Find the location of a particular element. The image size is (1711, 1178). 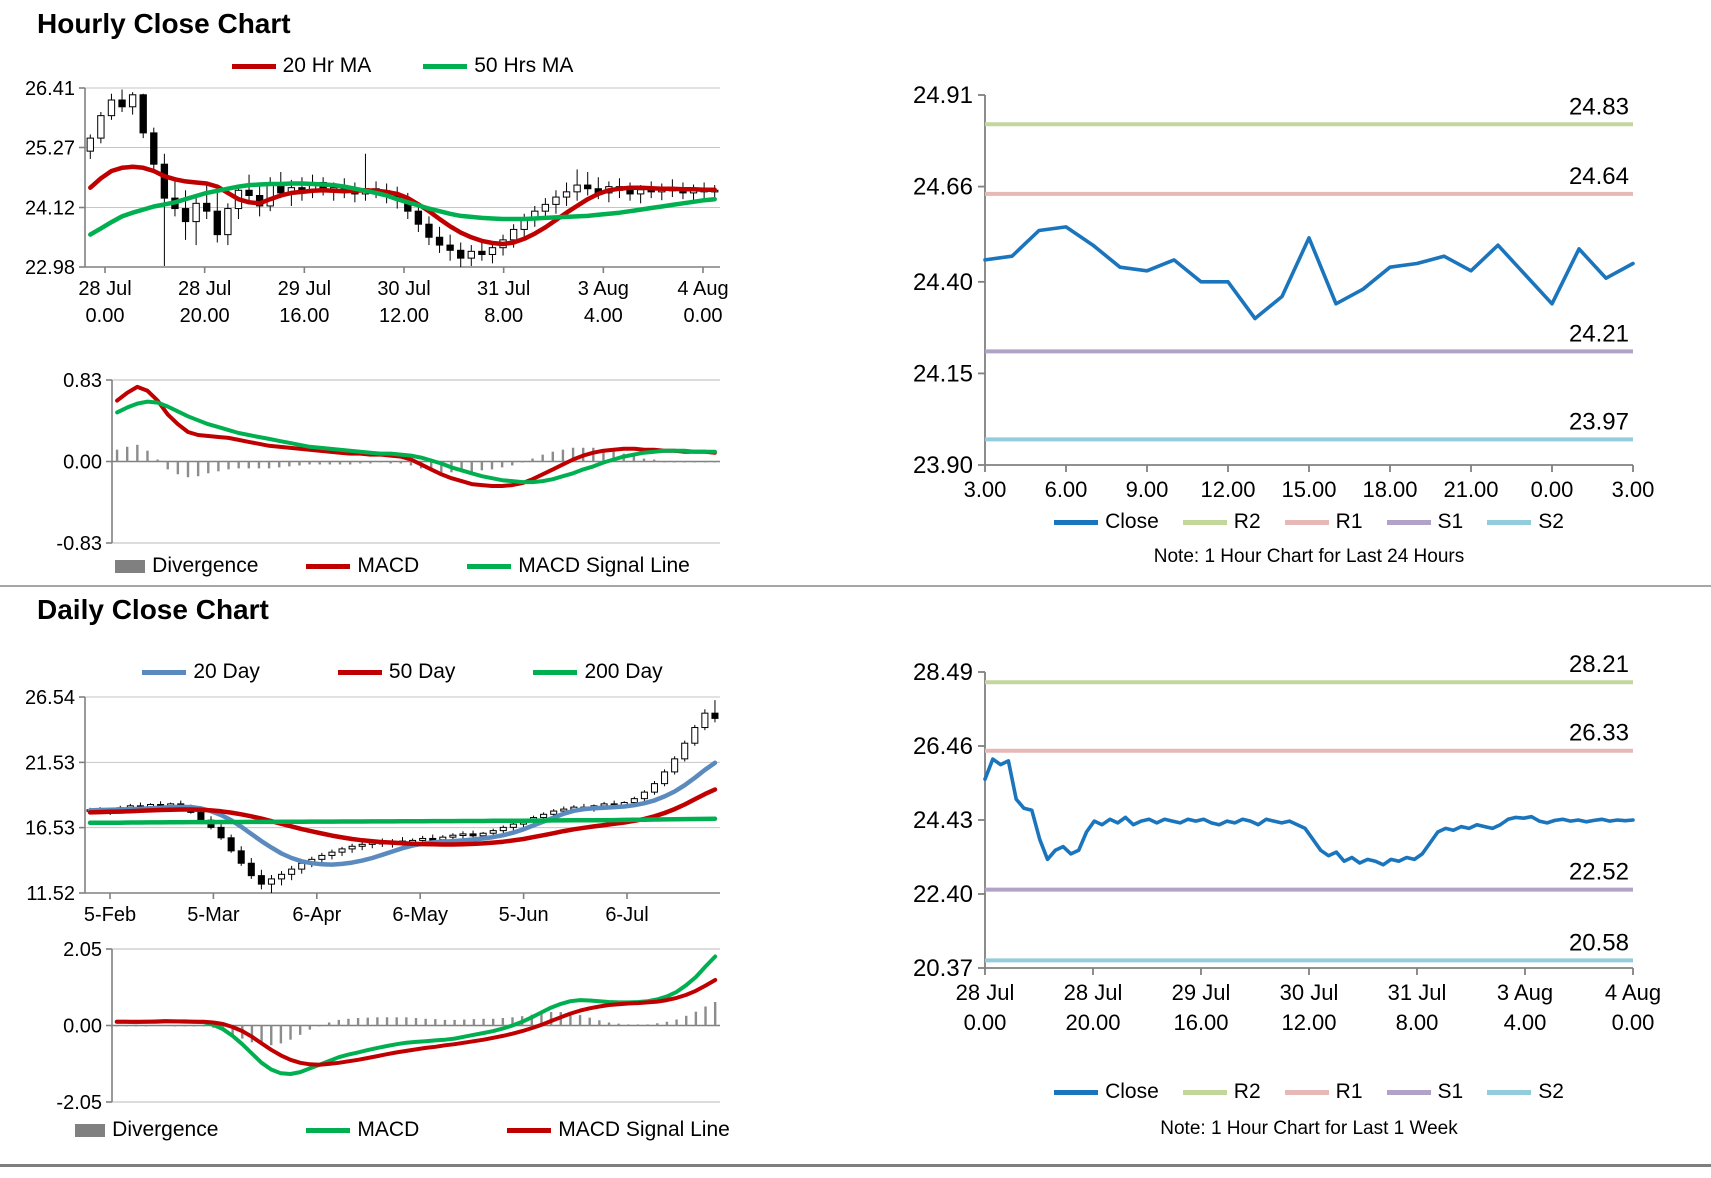

daily-macd-legend: Divergence MACD MACD Signal Line is located at coordinates (402, 1130).